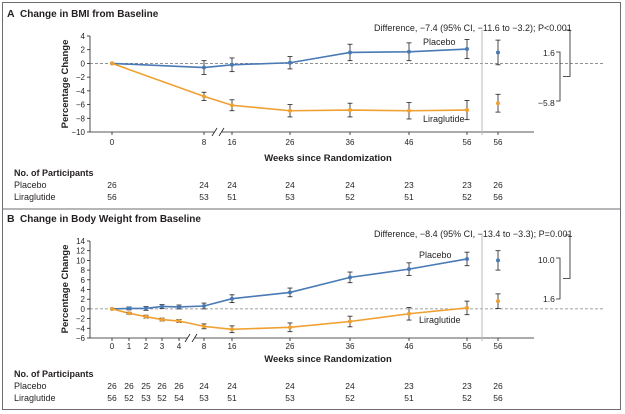 Image resolution: width=625 pixels, height=414 pixels. What do you see at coordinates (54, 374) in the screenshot?
I see `panel-b-participants-title: No. of Participants` at bounding box center [54, 374].